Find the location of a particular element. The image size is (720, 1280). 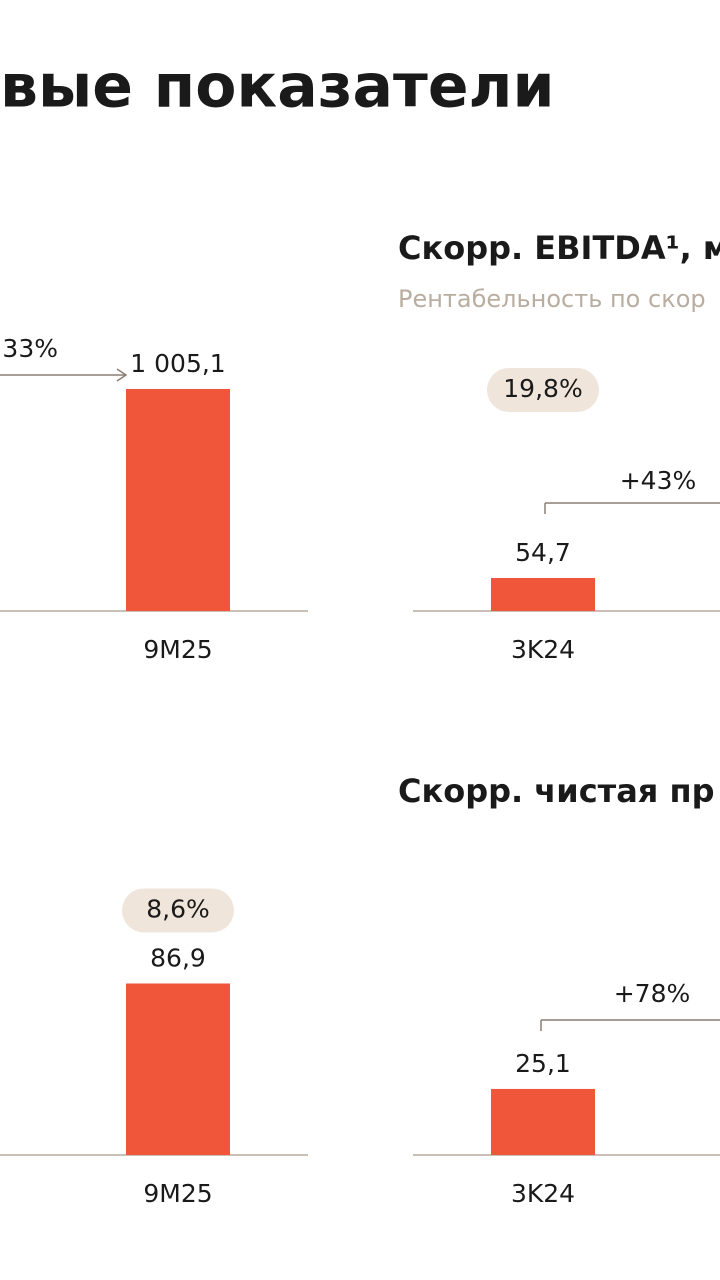

value-label: 1 005,1 is located at coordinates (177, 363).